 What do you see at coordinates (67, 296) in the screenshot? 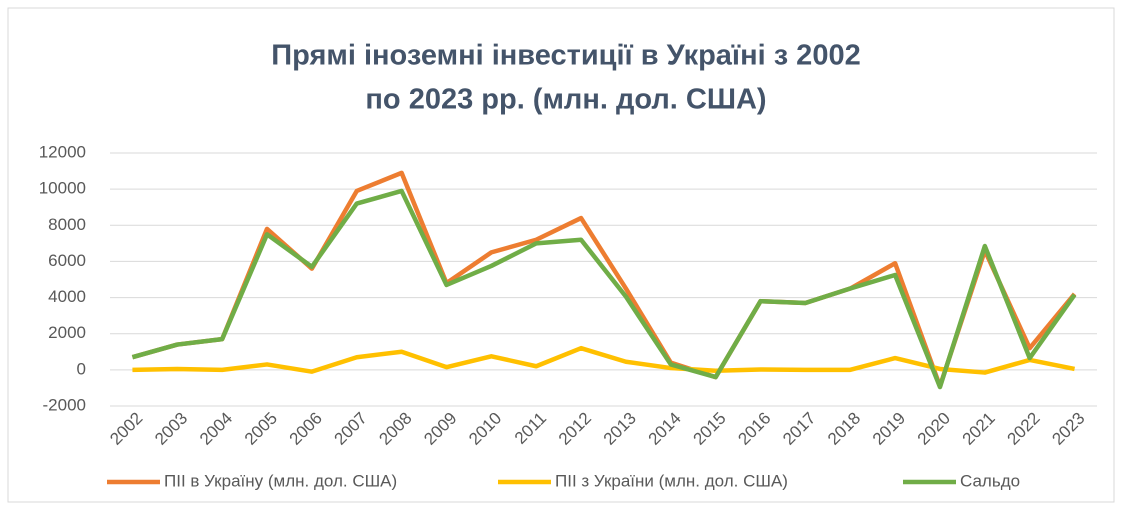
I see `y-tick-label: 4000` at bounding box center [67, 296].